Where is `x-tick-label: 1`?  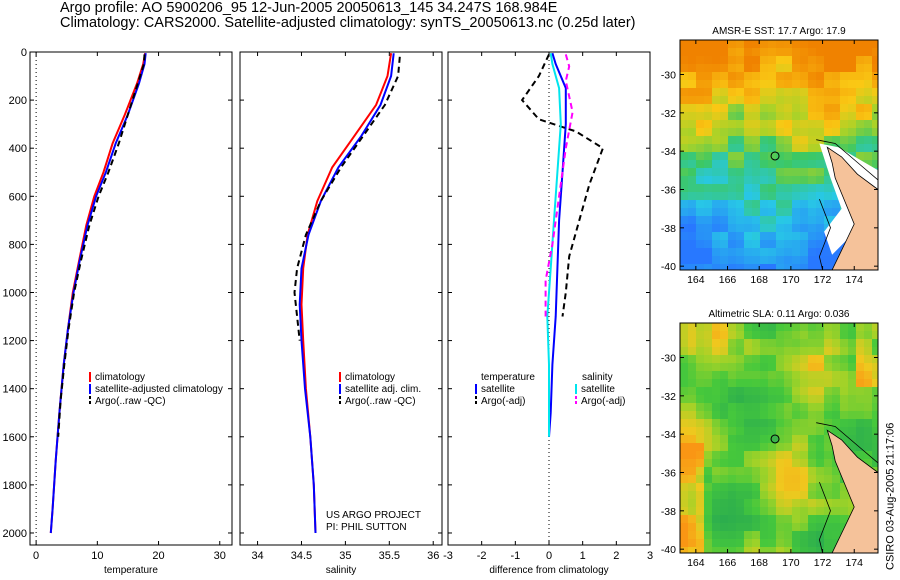 x-tick-label: 1 is located at coordinates (583, 556).